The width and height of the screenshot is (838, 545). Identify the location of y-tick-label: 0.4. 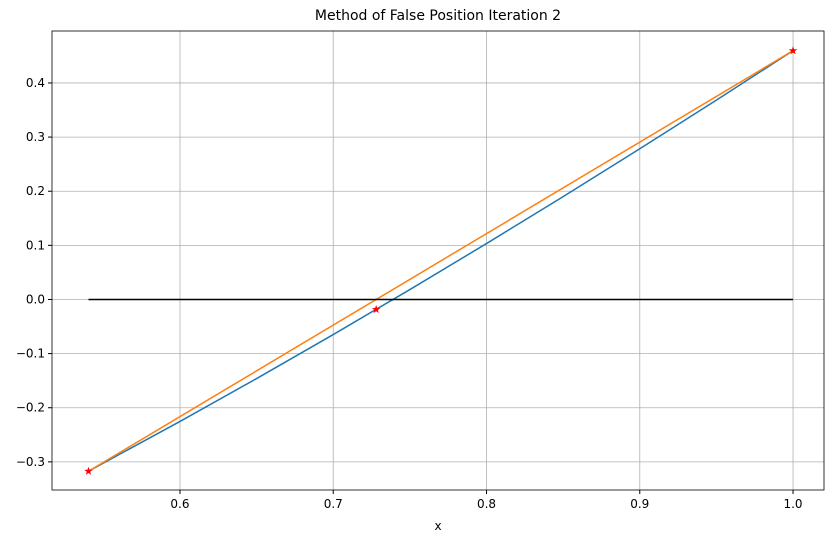
(35, 83).